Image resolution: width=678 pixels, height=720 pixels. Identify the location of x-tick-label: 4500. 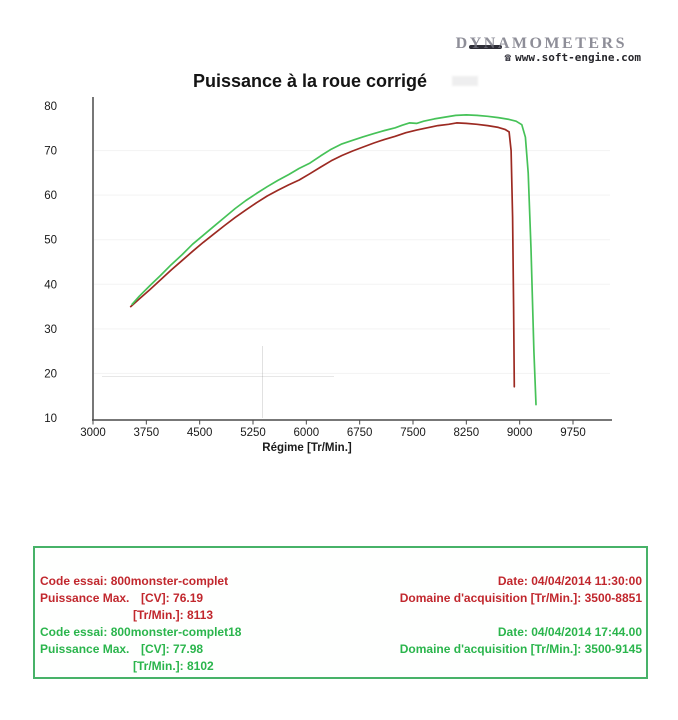
(200, 433).